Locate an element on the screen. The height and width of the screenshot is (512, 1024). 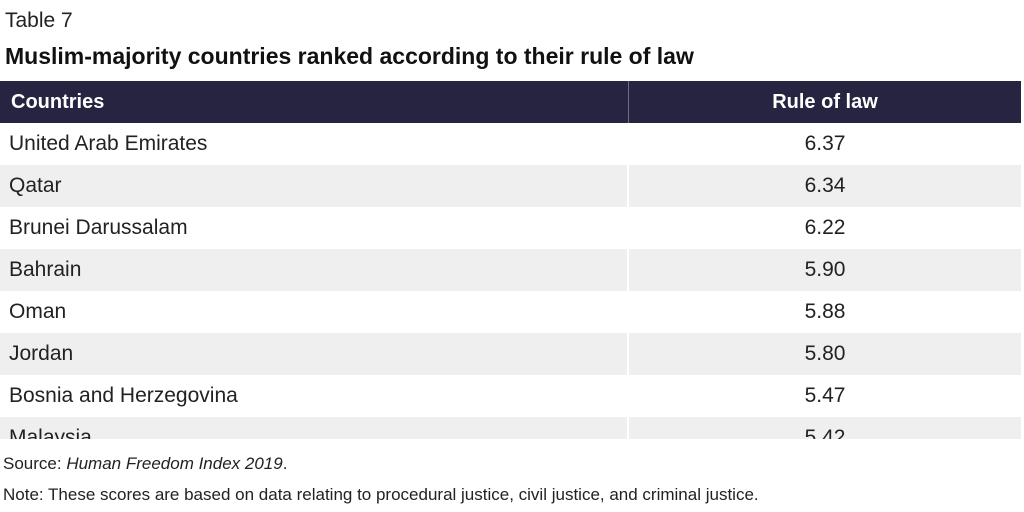
rule-of-law-cell: 5.88 is located at coordinates (825, 311).